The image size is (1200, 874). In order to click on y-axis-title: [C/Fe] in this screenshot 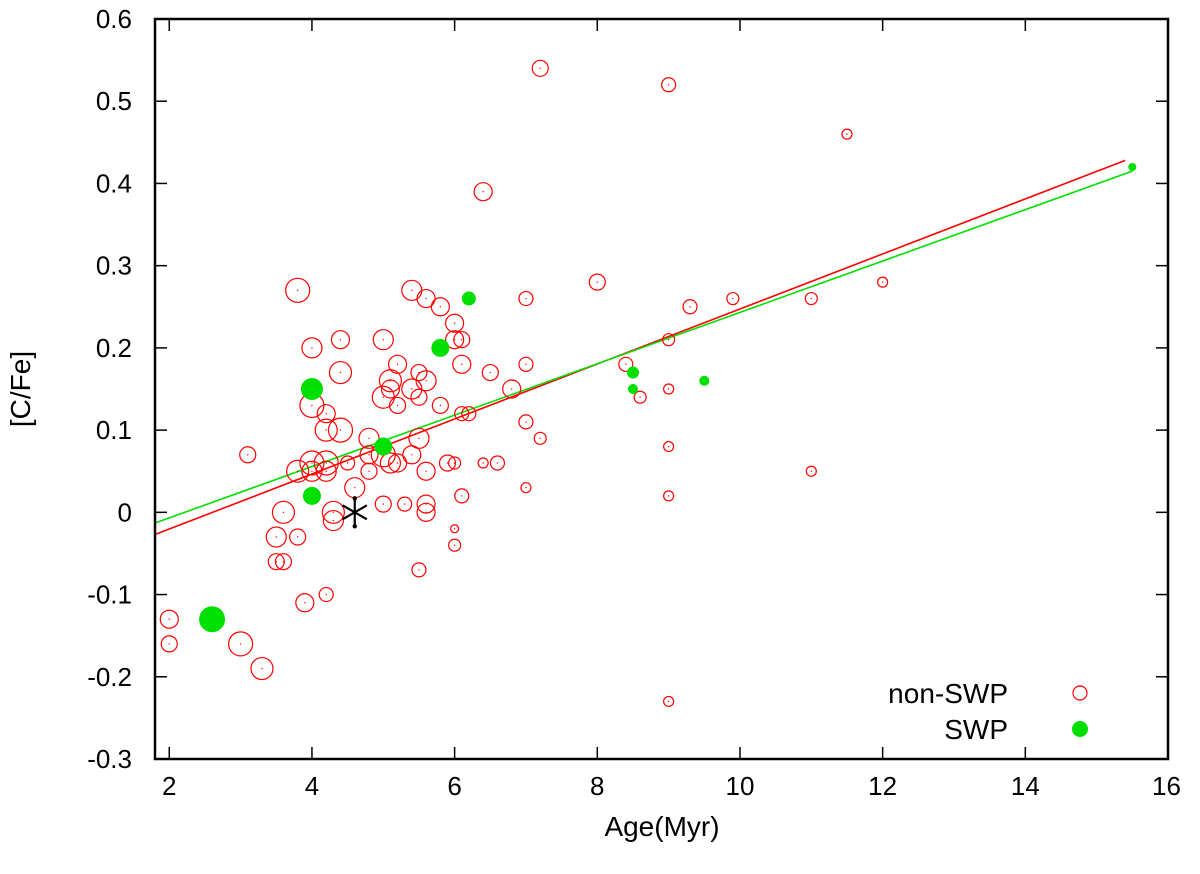, I will do `click(20, 389)`.